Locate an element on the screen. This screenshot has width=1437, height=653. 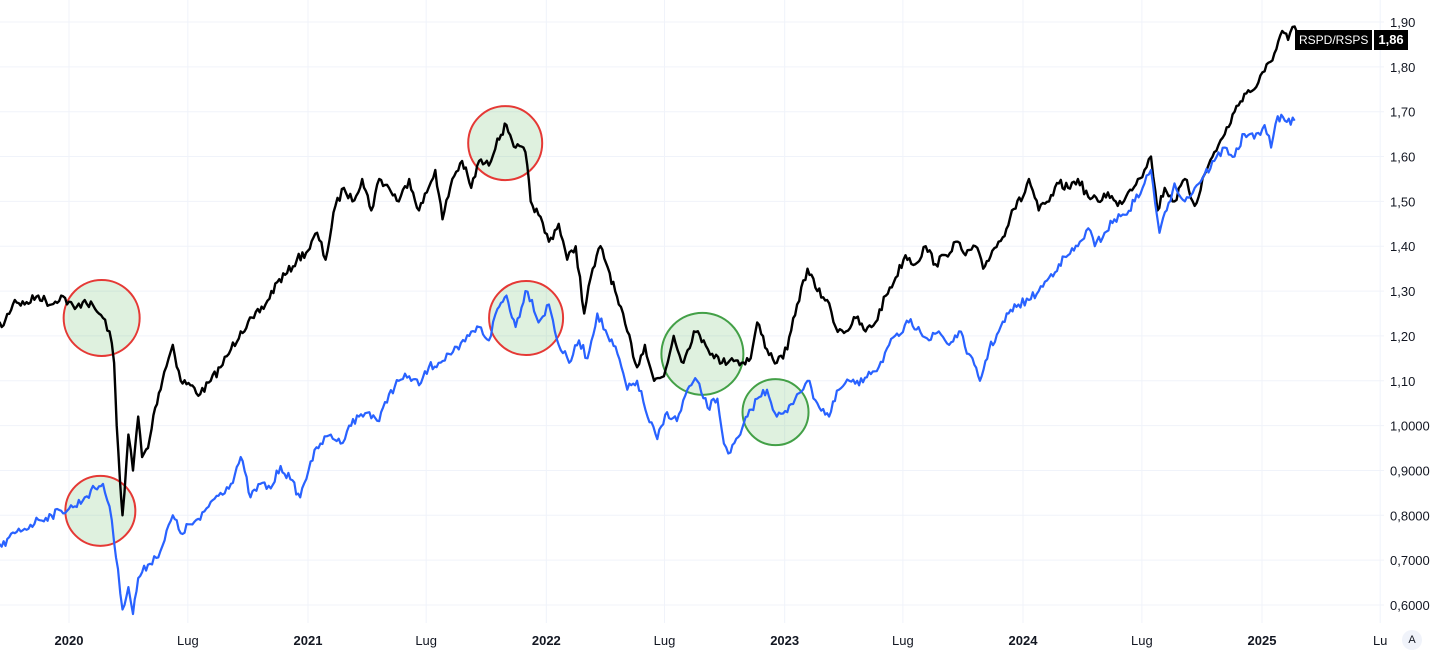
x-tick-label: 2022 is located at coordinates (546, 640).